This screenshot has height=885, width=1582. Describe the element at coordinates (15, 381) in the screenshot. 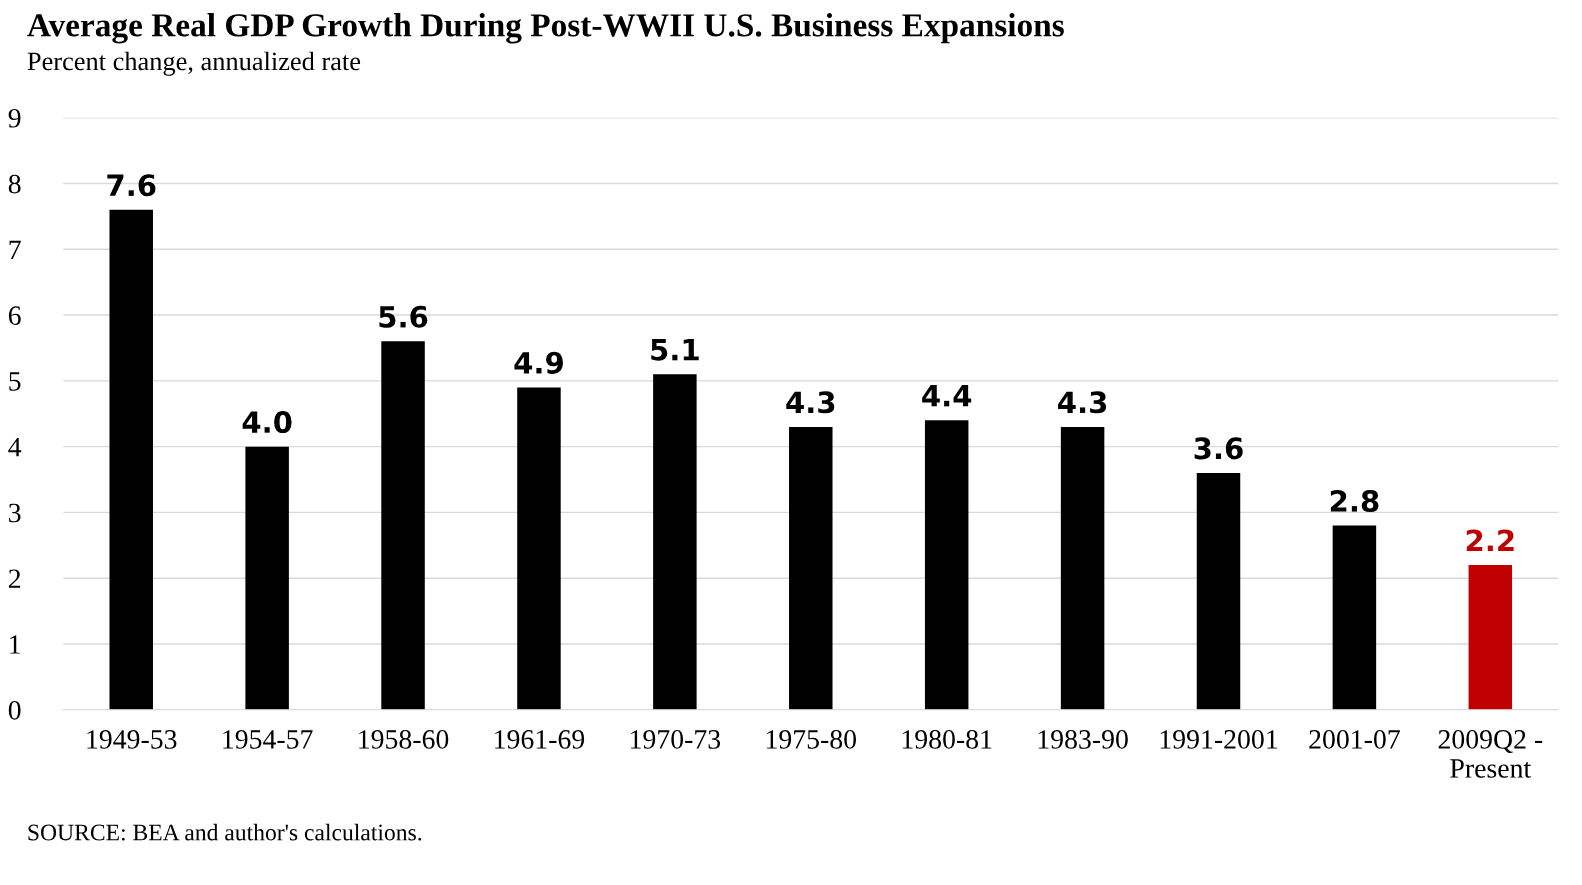

I see `y-tick-label: 5` at that location.